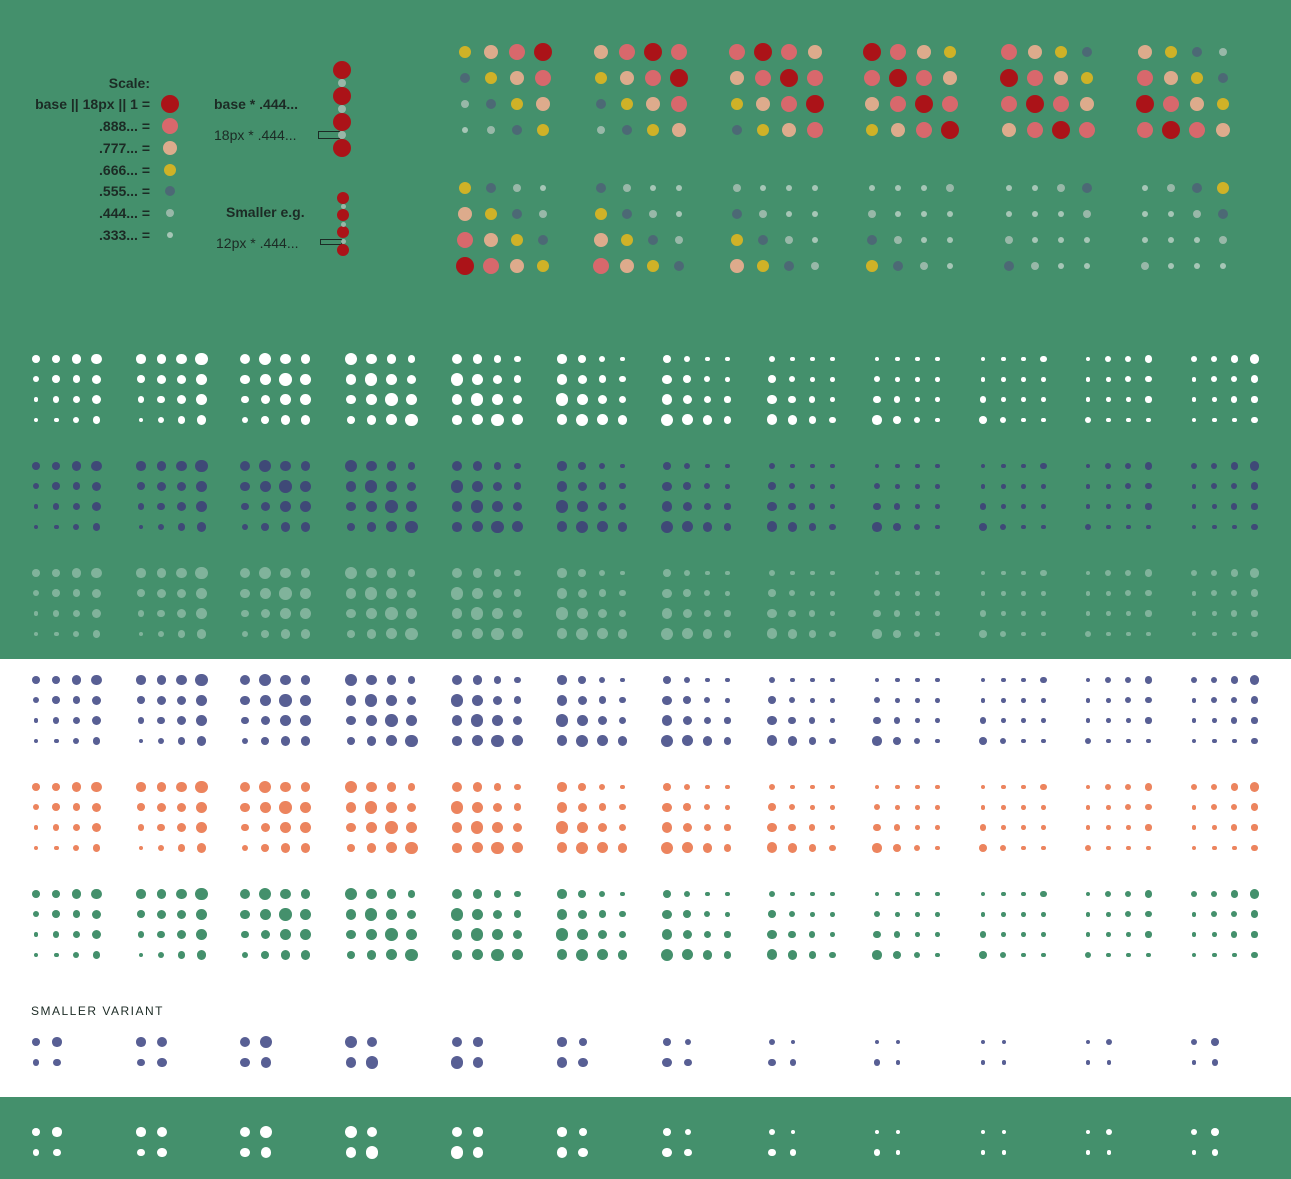 This screenshot has height=1179, width=1291. Describe the element at coordinates (667, 1062) in the screenshot. I see `small-variant-dot` at that location.